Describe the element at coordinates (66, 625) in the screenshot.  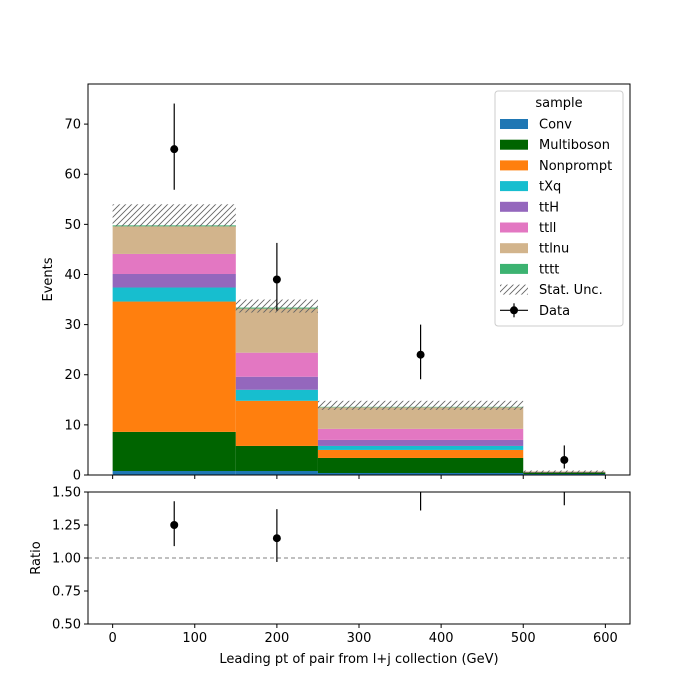
I see `ratio-y-tick-label-0.50: 0.50` at that location.